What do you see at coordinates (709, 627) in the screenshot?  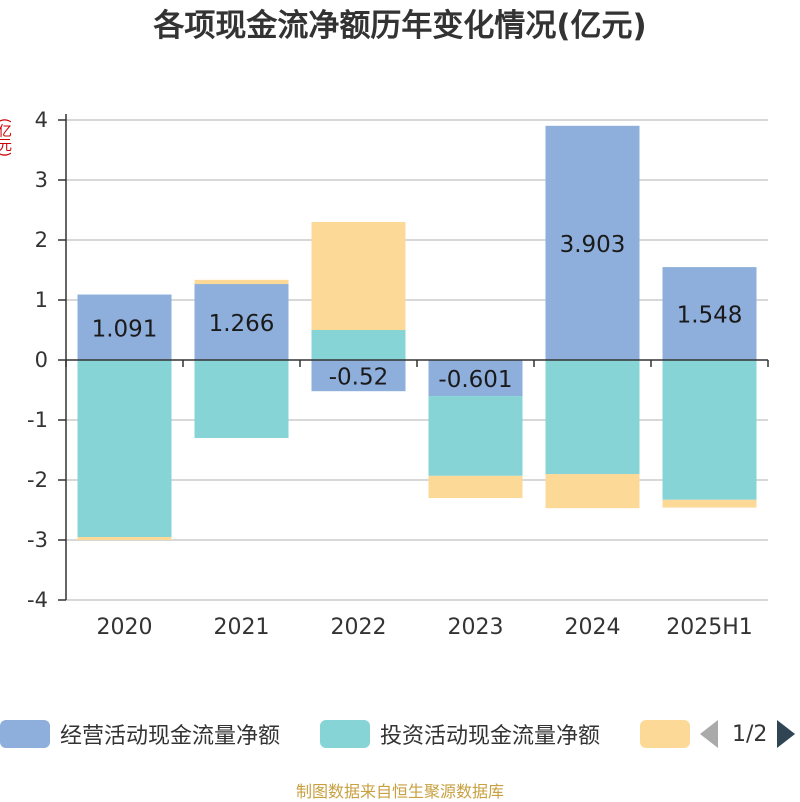 I see `x-tick-label: 2025H1` at bounding box center [709, 627].